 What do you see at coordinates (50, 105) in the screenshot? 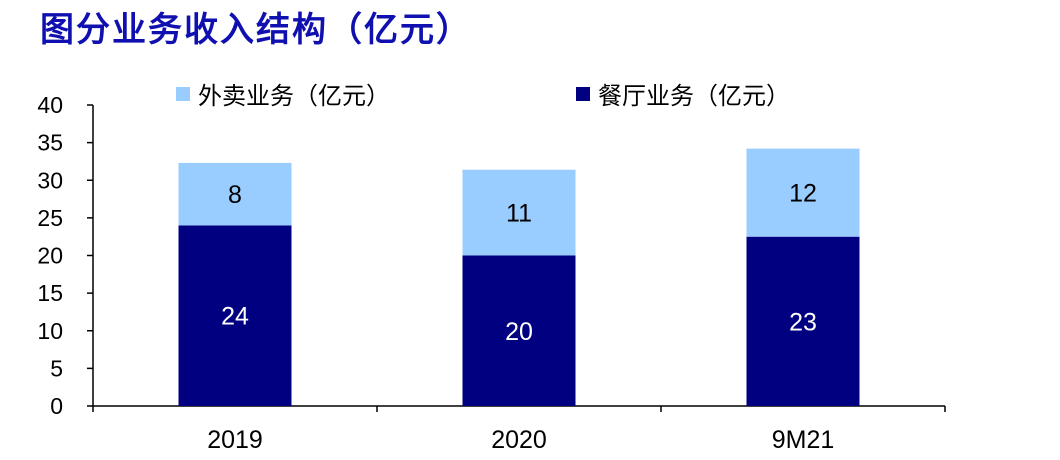
I see `y-tick-label: 40` at bounding box center [50, 105].